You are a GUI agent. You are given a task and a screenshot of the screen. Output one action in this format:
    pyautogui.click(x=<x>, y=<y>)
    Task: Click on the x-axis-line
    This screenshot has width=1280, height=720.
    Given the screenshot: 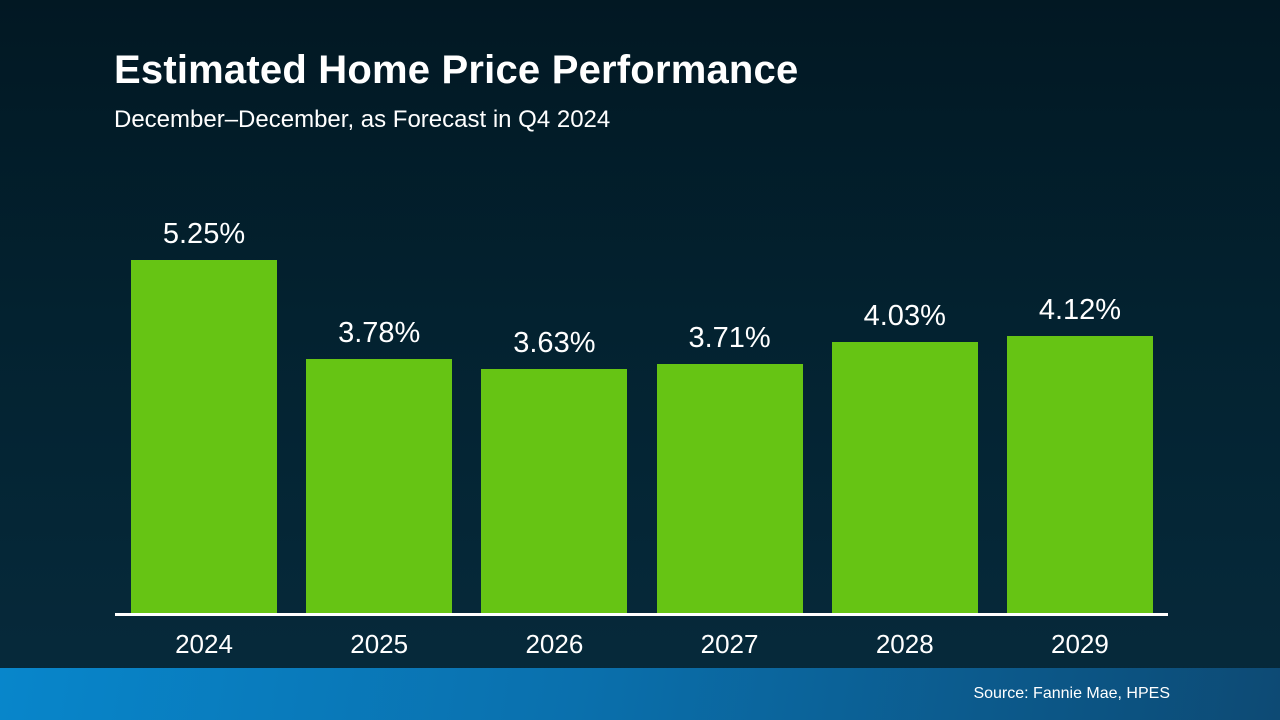 What is the action you would take?
    pyautogui.click(x=641, y=614)
    